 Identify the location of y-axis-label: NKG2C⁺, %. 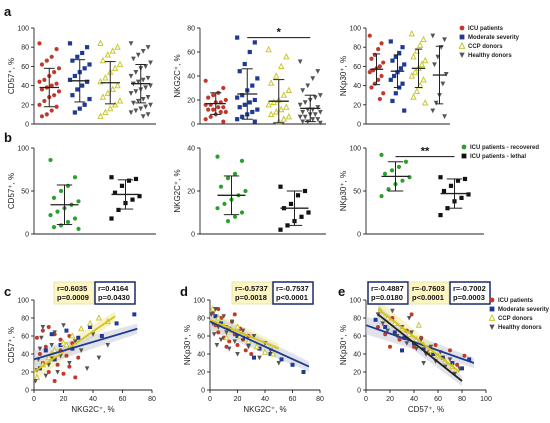
(177, 75).